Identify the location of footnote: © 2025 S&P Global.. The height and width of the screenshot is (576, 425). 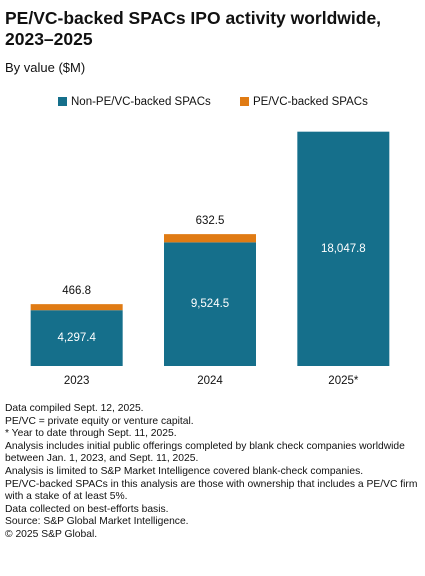
(51, 534).